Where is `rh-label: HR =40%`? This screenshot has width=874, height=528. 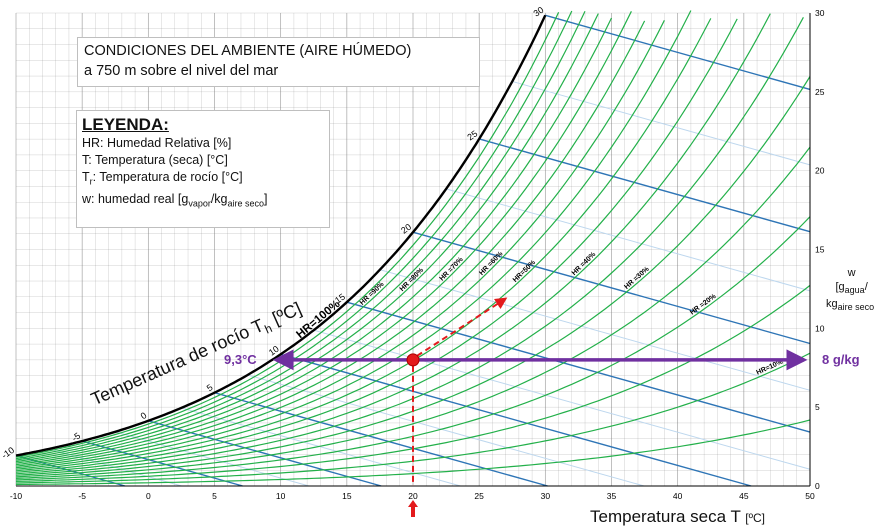 rh-label: HR =40% is located at coordinates (584, 264).